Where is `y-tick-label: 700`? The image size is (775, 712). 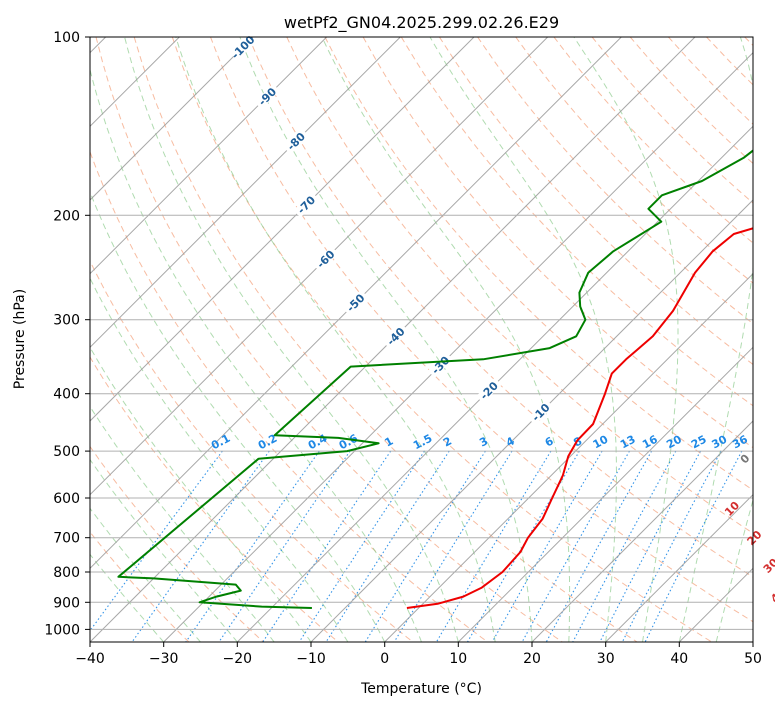 y-tick-label: 700 is located at coordinates (66, 539).